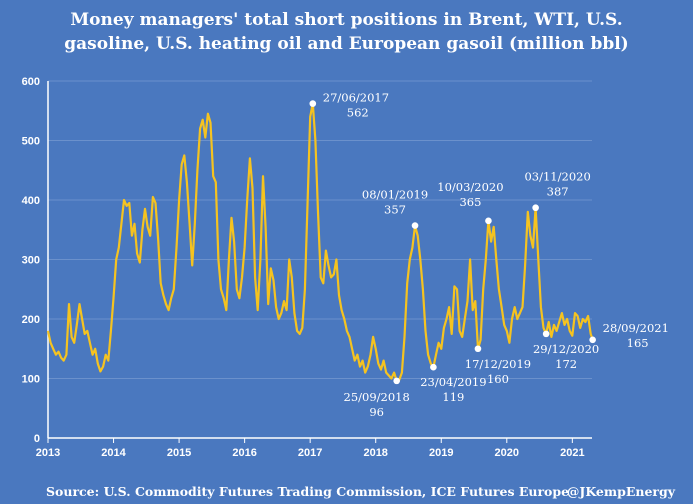 The width and height of the screenshot is (693, 504). What do you see at coordinates (310, 453) in the screenshot?
I see `x-tick-label-2017: 2017` at bounding box center [310, 453].